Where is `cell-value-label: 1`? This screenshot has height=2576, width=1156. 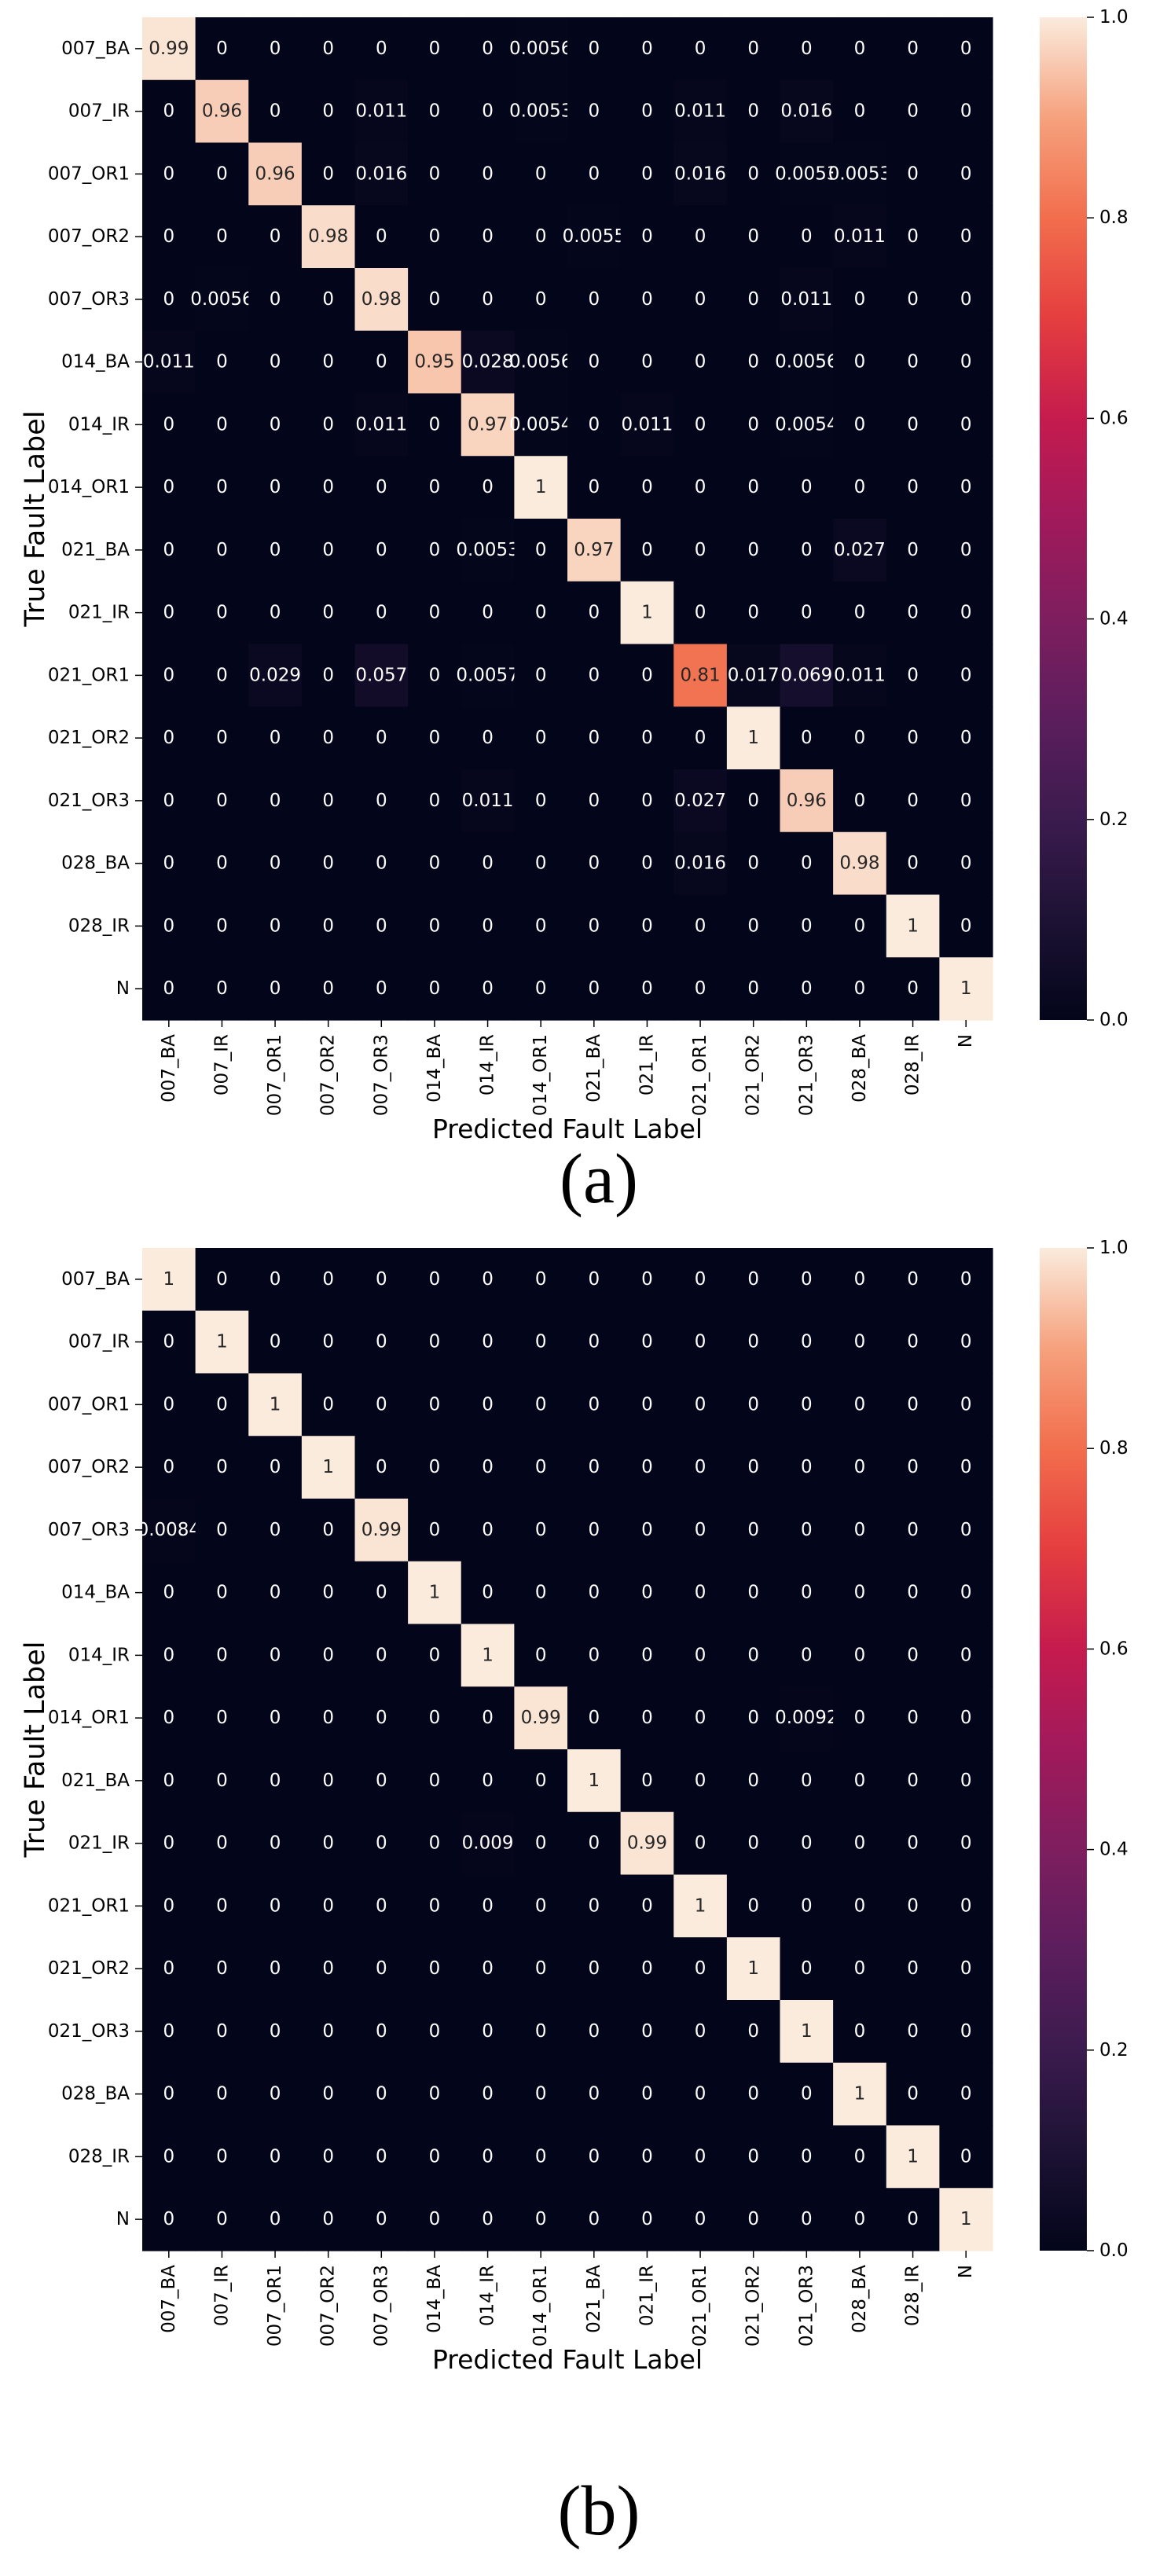 cell-value-label: 1 is located at coordinates (913, 2156).